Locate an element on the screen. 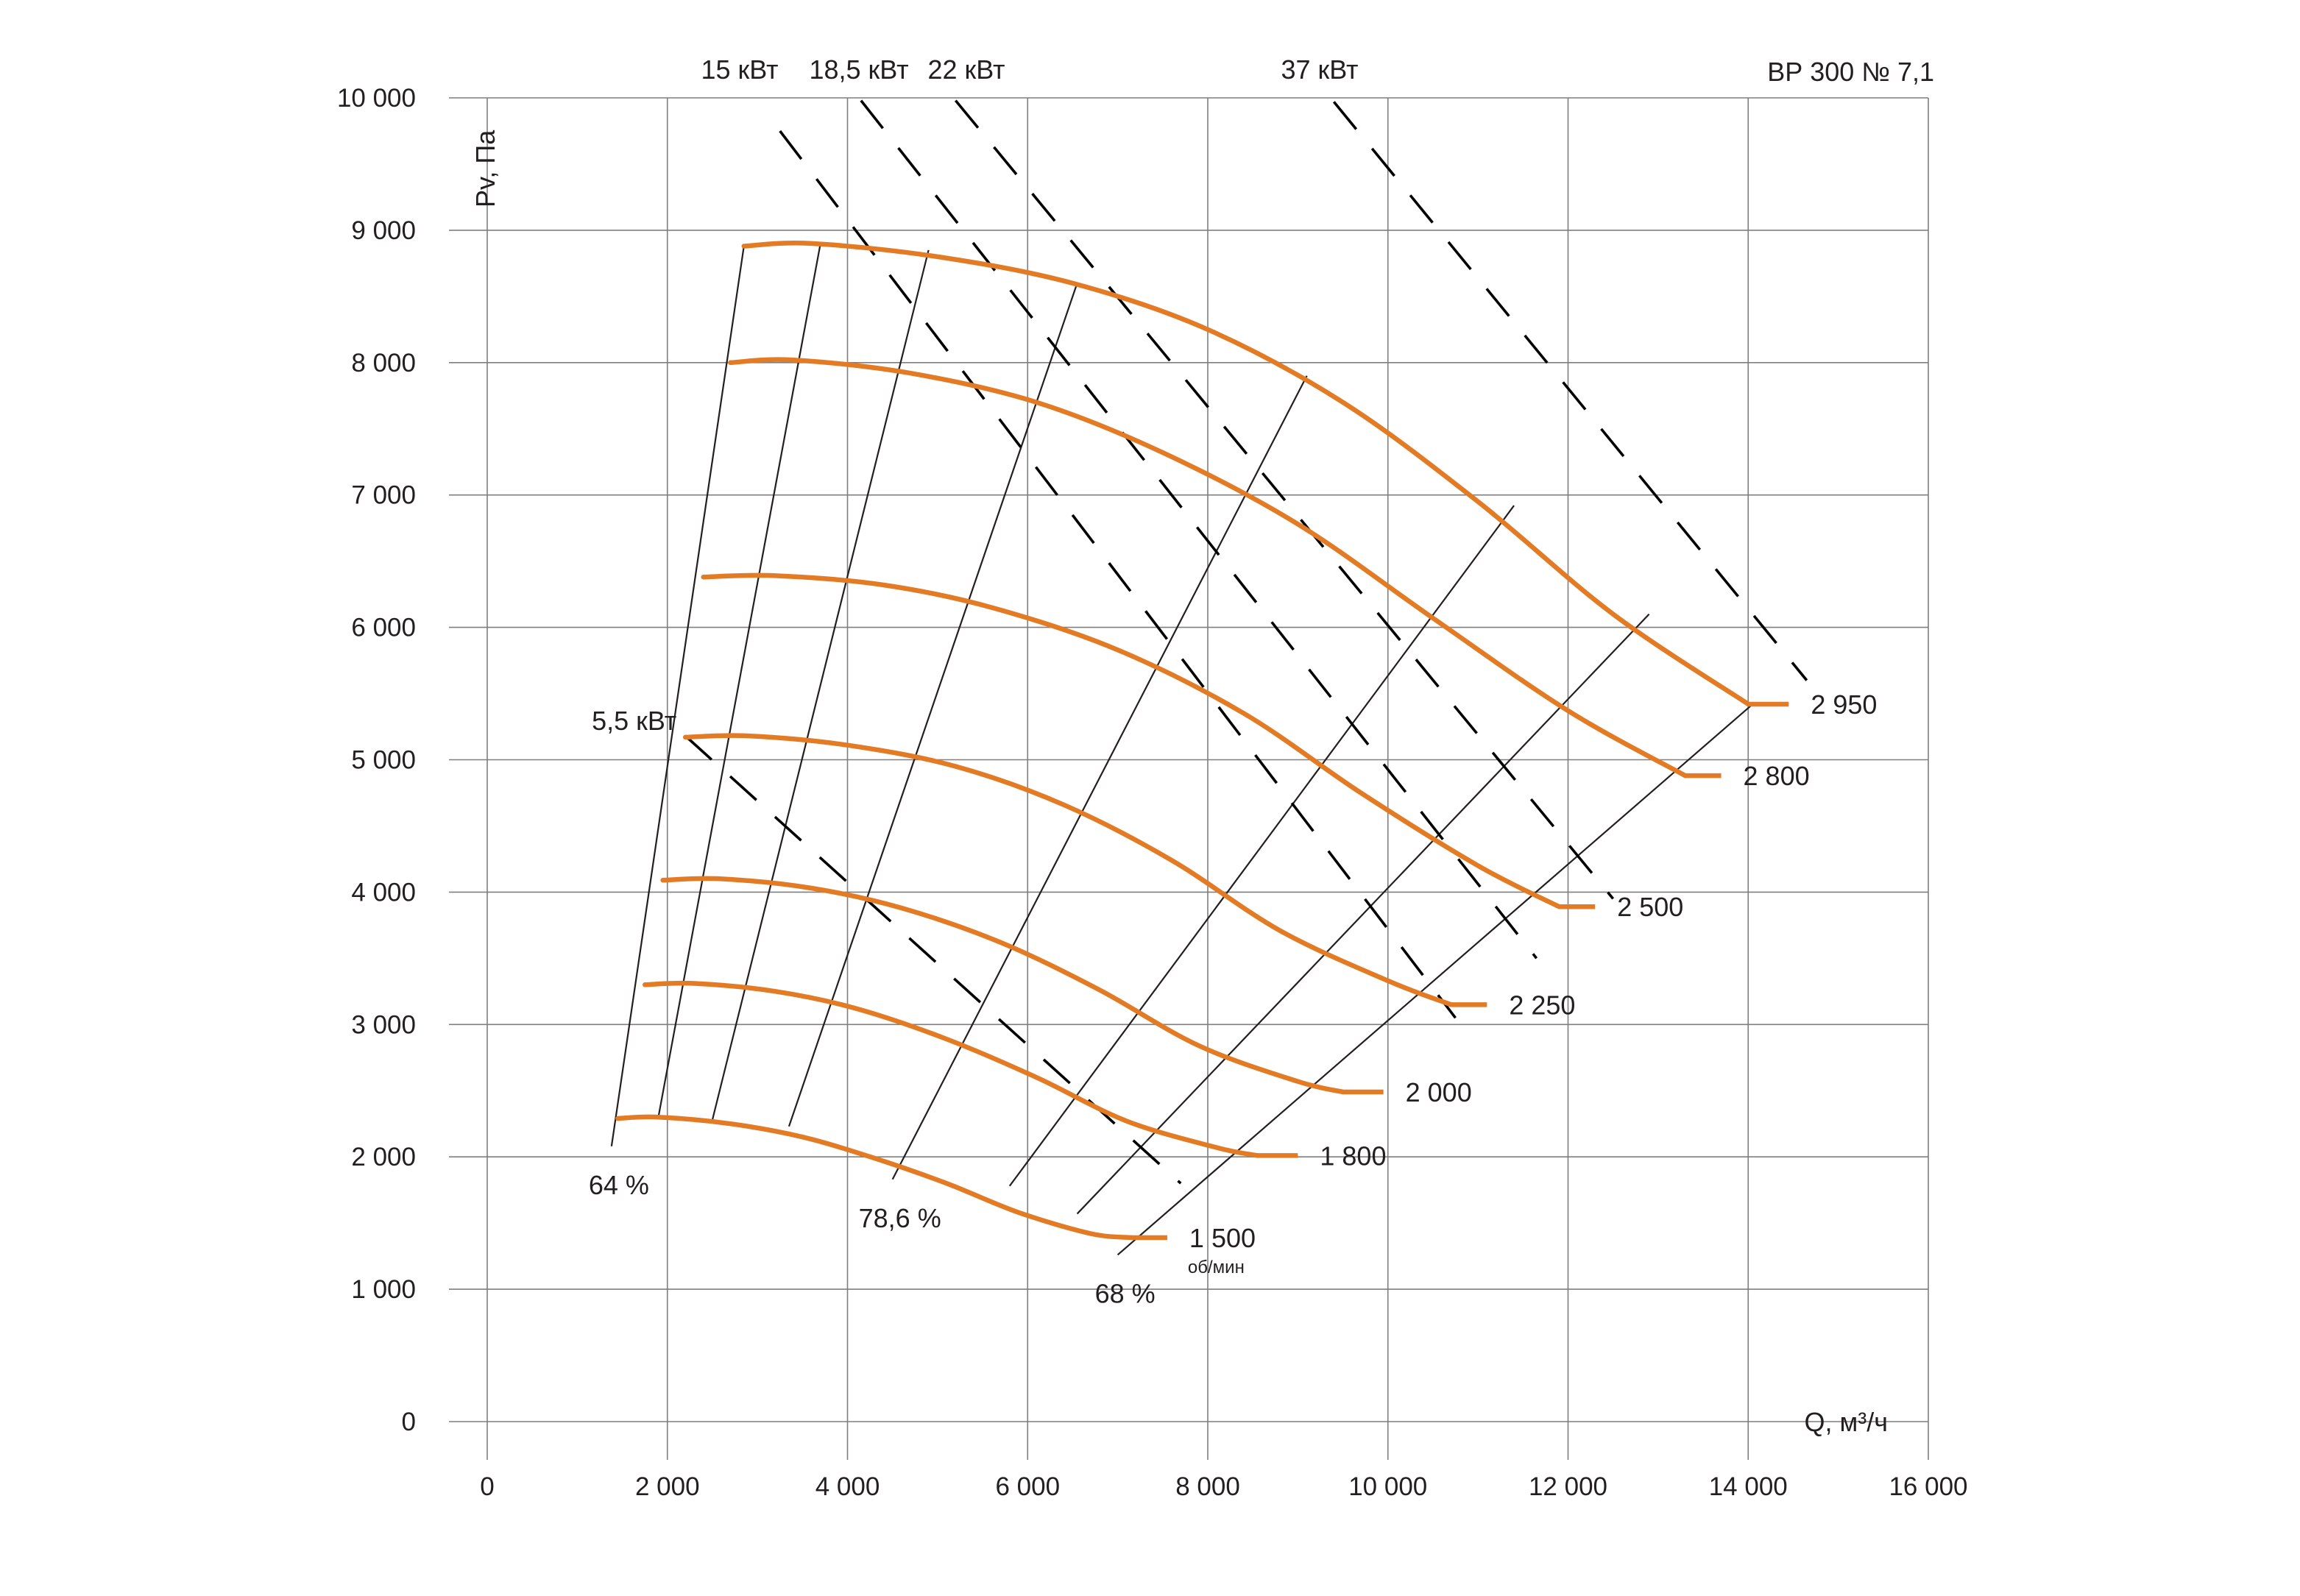 The width and height of the screenshot is (2300, 1596). x-tick-label: 10 000 is located at coordinates (1387, 1486).